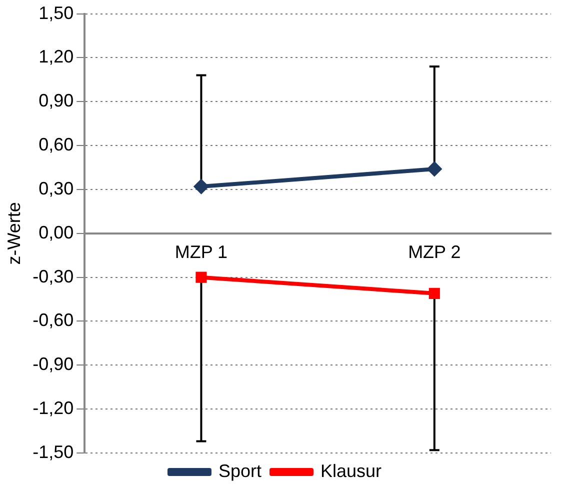 The height and width of the screenshot is (491, 561). Describe the element at coordinates (56, 188) in the screenshot. I see `y-tick-label: 0,30` at that location.